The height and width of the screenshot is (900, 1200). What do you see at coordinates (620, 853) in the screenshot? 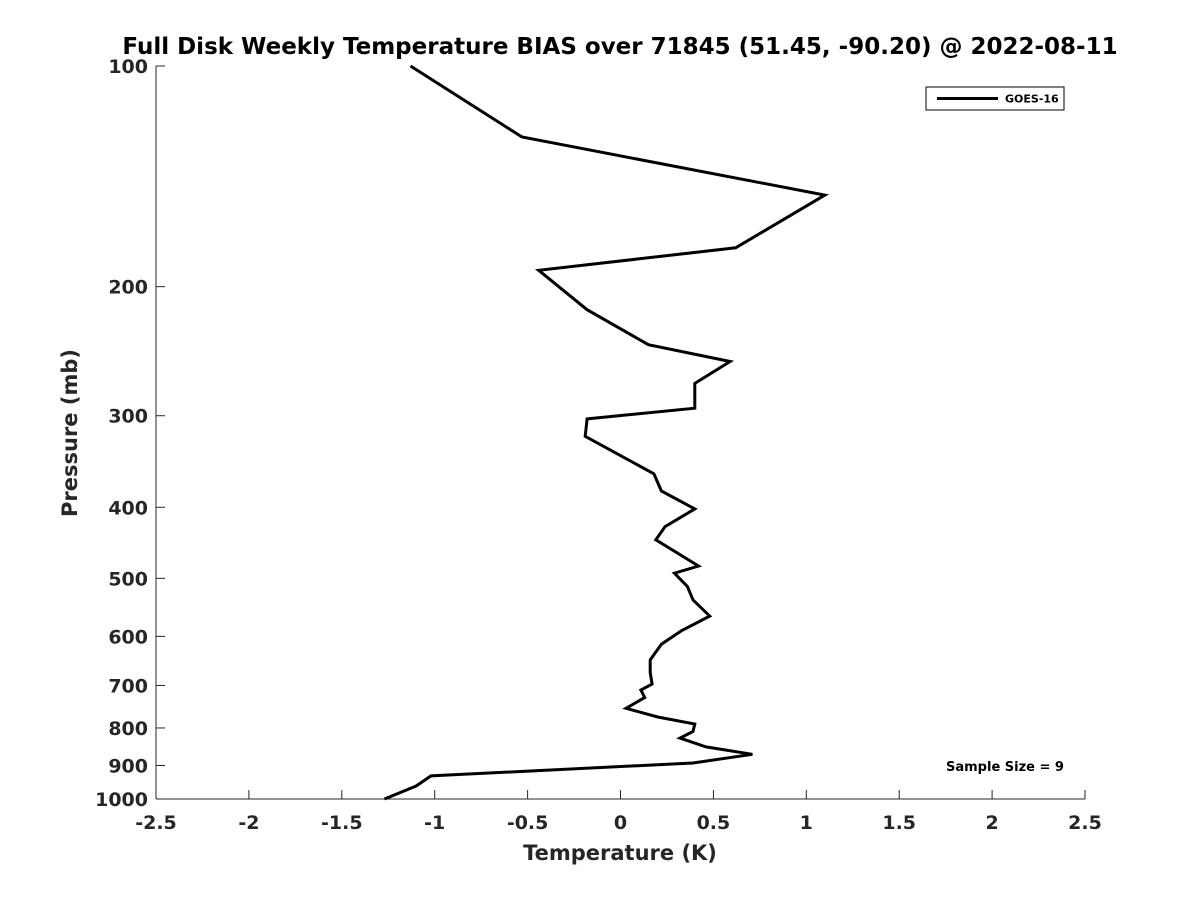
I see `x-axis-label: Temperature (K)` at bounding box center [620, 853].